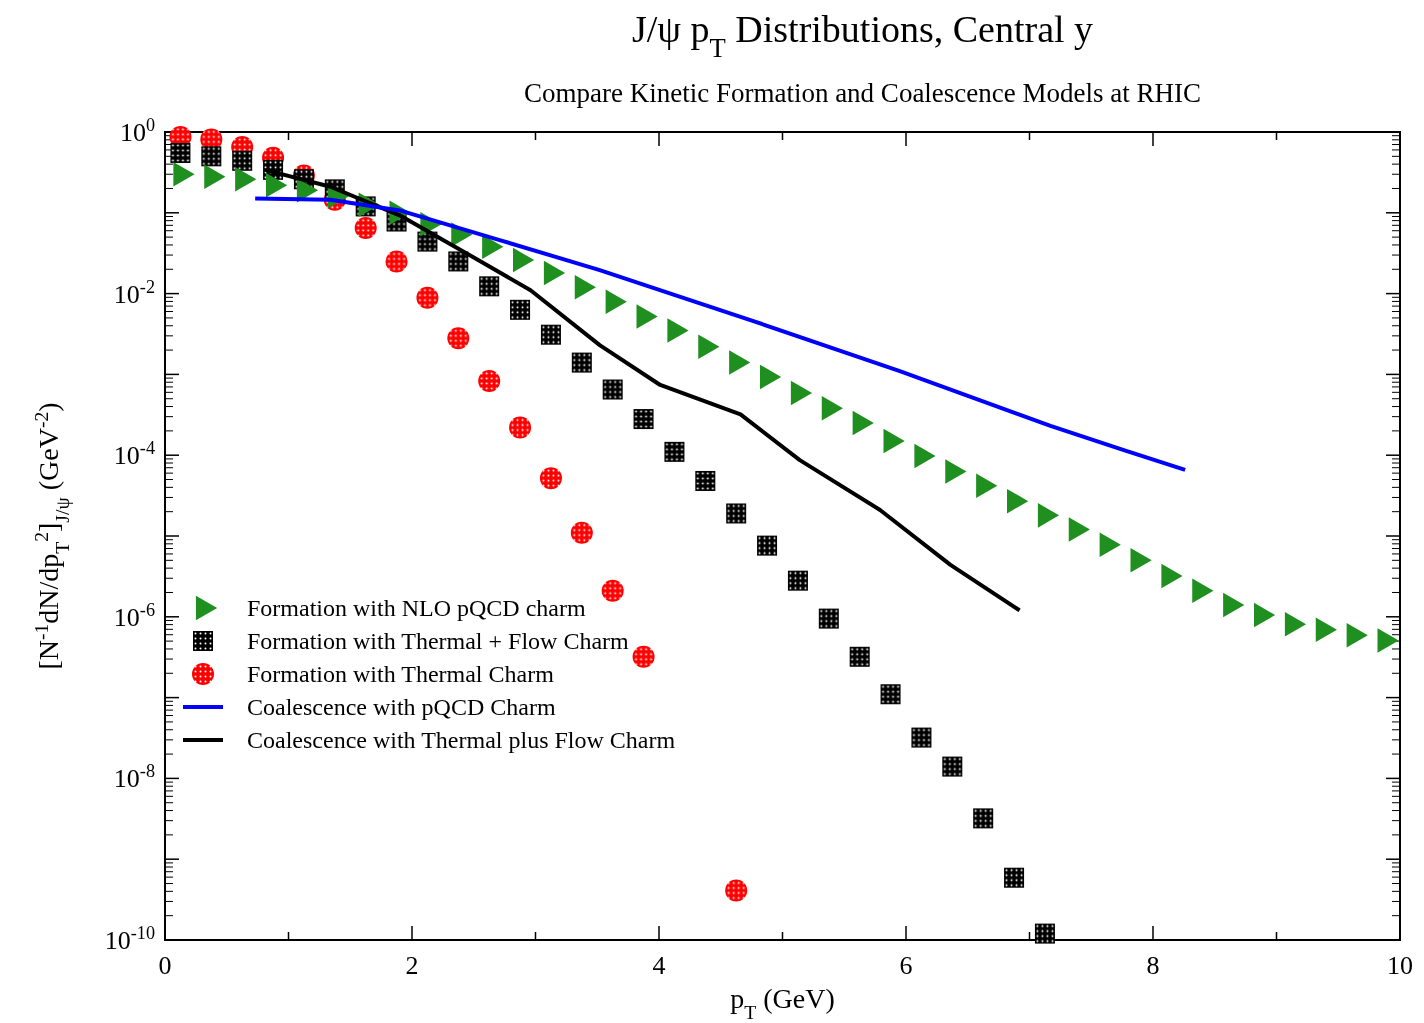 This screenshot has width=1424, height=1023. Describe the element at coordinates (412, 965) in the screenshot. I see `x-tick-label: 2` at that location.